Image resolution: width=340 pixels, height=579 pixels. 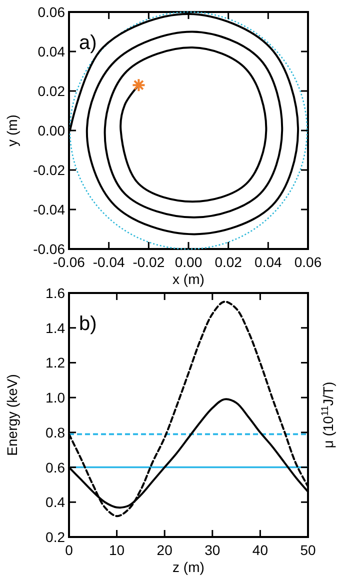 I want to click on y-axis-title: y (m), so click(x=12, y=130).